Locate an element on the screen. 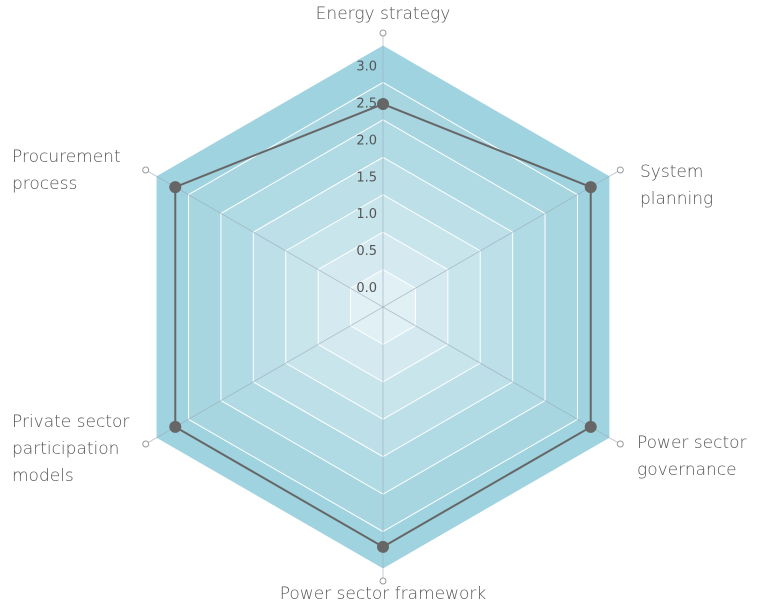 The image size is (764, 608). r-tick-label: 1.0 is located at coordinates (366, 214).